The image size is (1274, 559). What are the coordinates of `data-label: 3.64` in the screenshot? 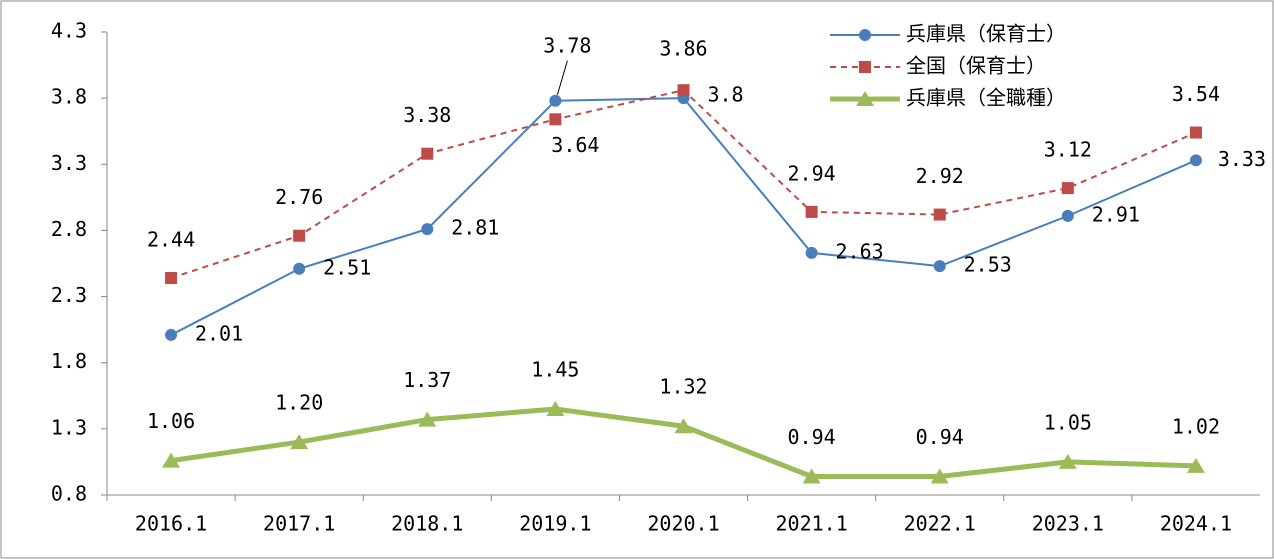 It's located at (575, 145).